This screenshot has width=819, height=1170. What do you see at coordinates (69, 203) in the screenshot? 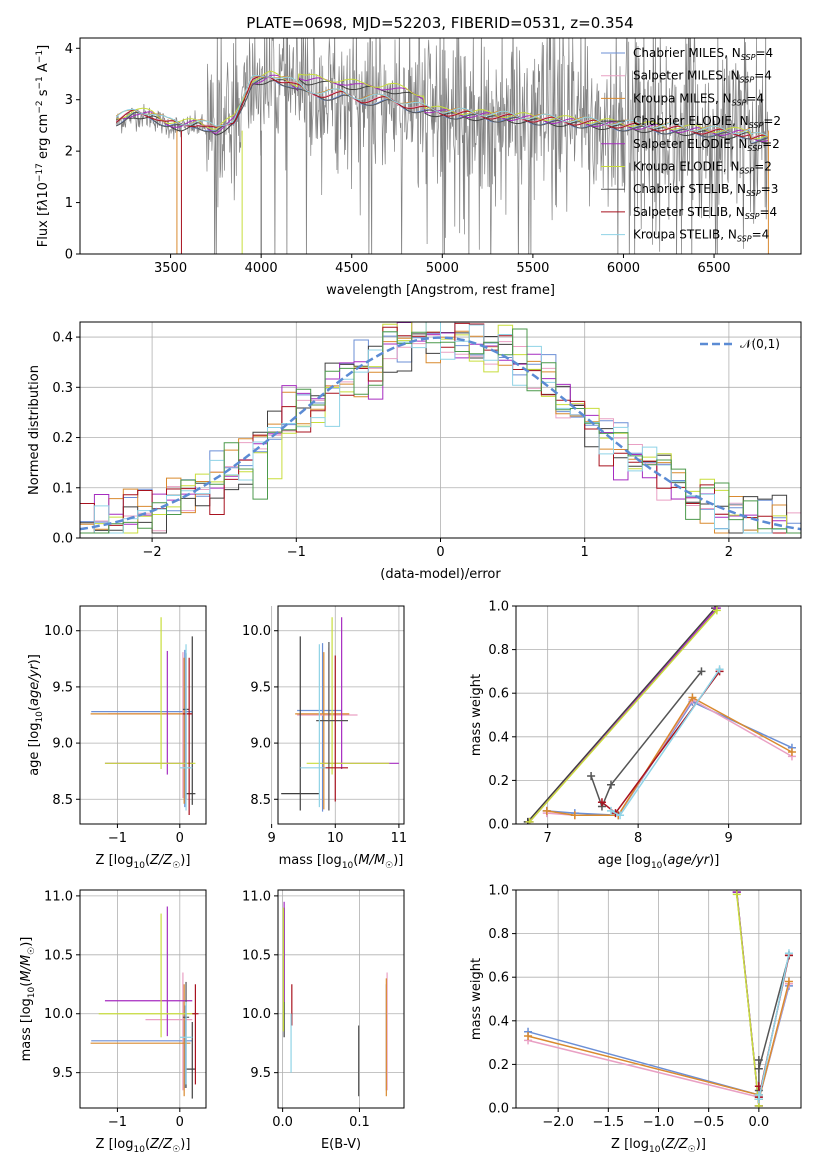
I see `y-tick-label: 1` at bounding box center [69, 203].